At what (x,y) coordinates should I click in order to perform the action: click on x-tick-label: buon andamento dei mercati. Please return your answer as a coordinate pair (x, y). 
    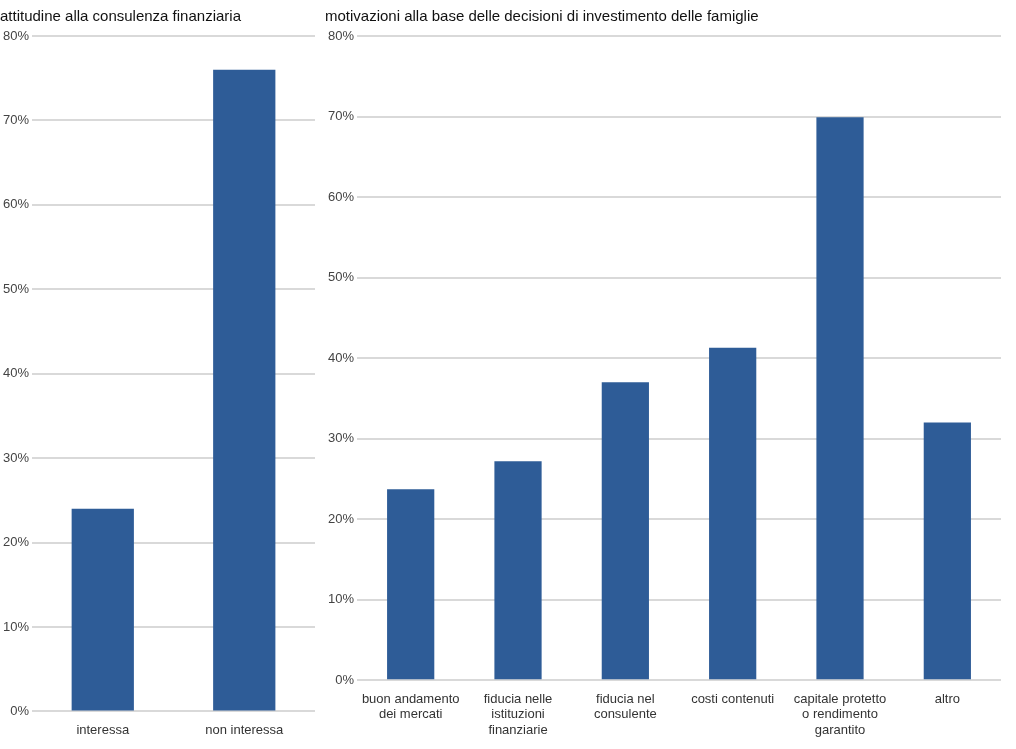
    Looking at the image, I should click on (410, 706).